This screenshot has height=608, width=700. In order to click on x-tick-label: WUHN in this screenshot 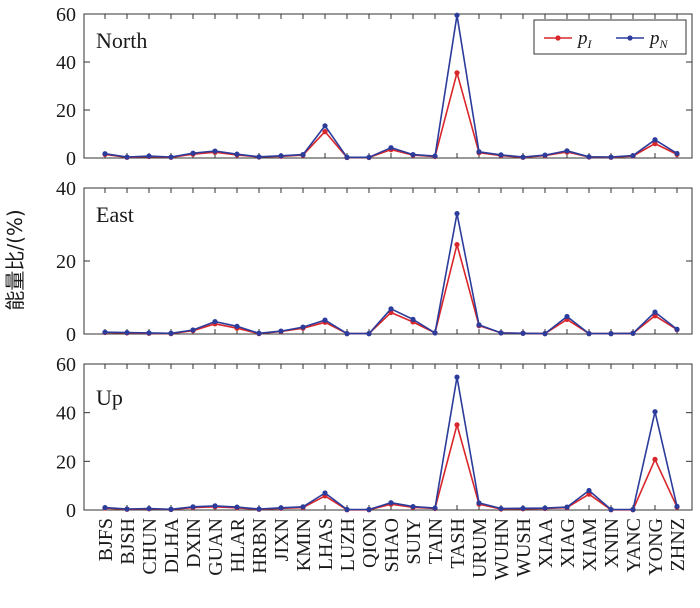, I will do `click(502, 549)`.